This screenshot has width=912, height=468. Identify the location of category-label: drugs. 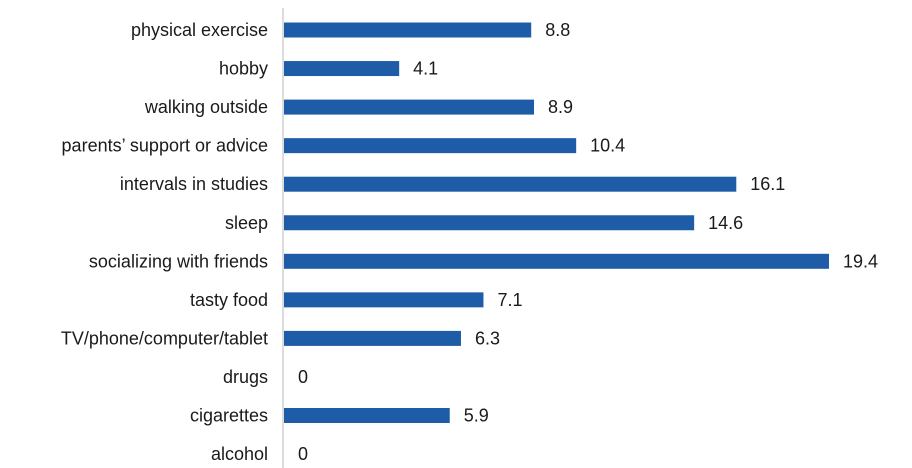
(245, 377).